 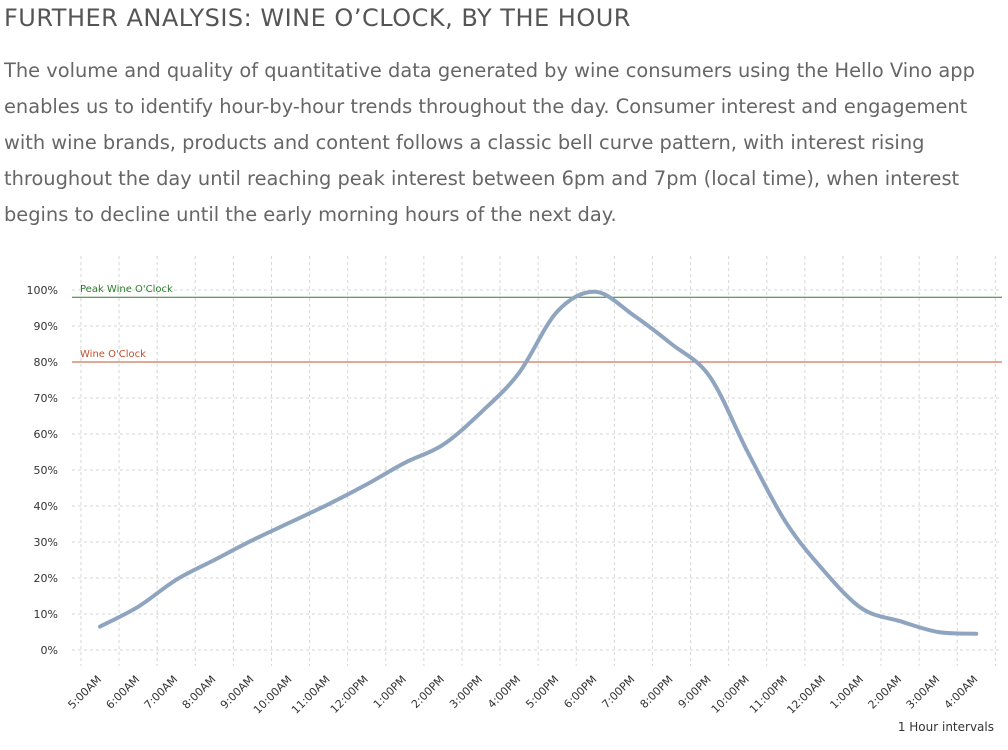 What do you see at coordinates (428, 692) in the screenshot?
I see `x-tick-label: 2:00PM` at bounding box center [428, 692].